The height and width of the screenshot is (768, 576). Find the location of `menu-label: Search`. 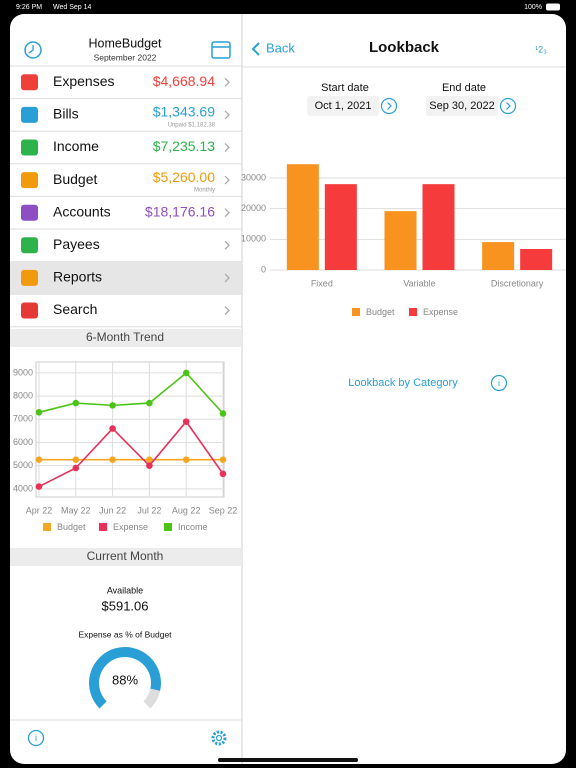

menu-label: Search is located at coordinates (75, 309).